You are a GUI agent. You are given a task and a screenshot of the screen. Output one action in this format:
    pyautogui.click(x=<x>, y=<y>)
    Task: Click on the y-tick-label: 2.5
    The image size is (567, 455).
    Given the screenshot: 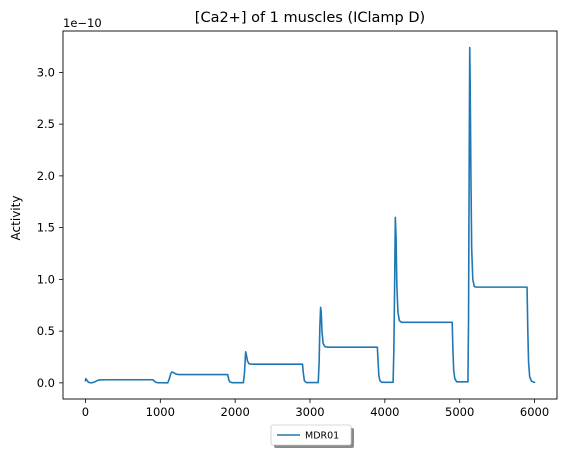 What is the action you would take?
    pyautogui.click(x=46, y=124)
    